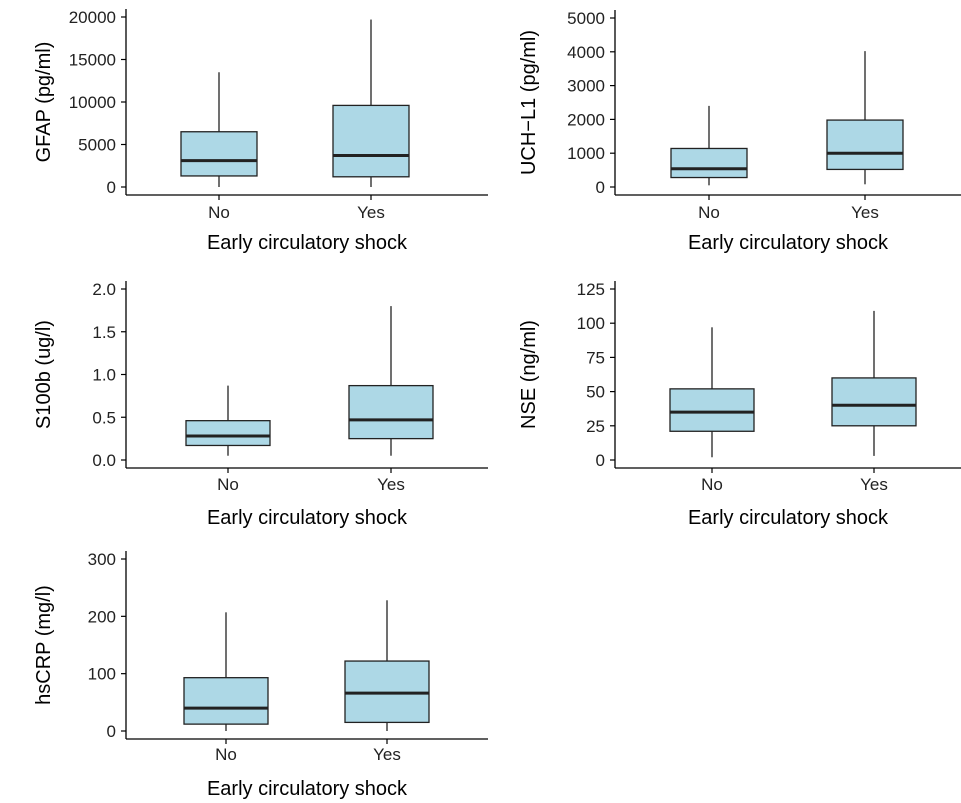  What do you see at coordinates (529, 374) in the screenshot?
I see `y-axis-title: NSE (ng/ml)` at bounding box center [529, 374].